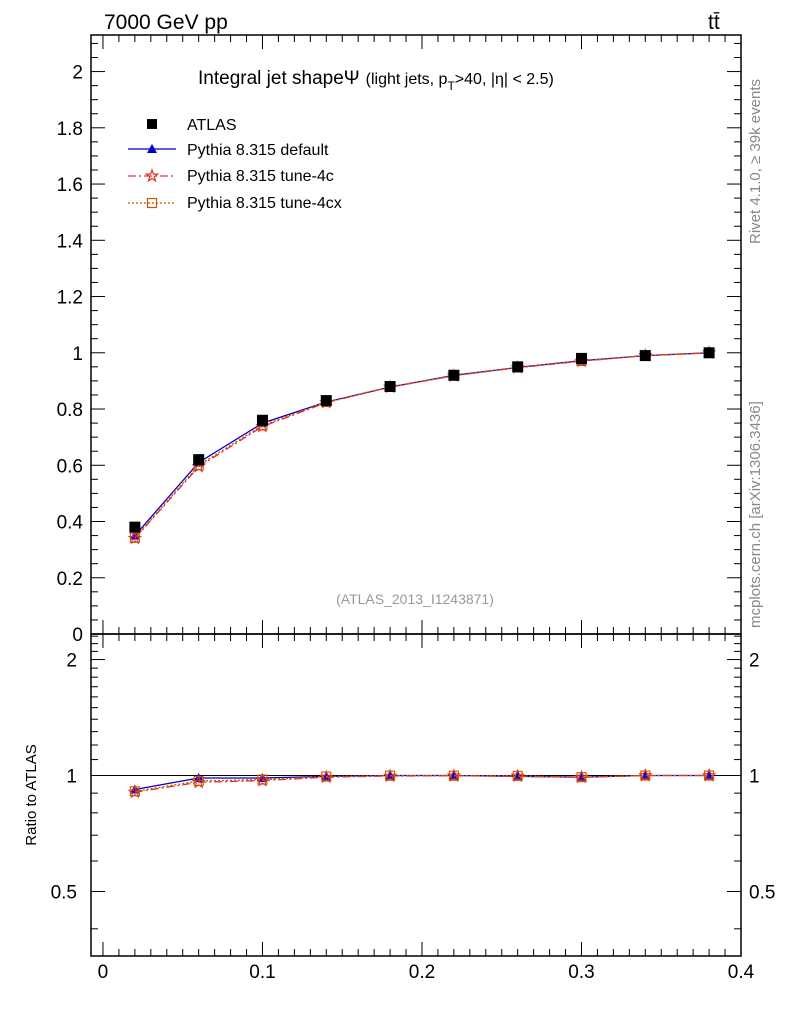 The image size is (786, 1024). What do you see at coordinates (264, 203) in the screenshot?
I see `legend-label-tune4cx: Pythia 8.315 tune-4cx` at bounding box center [264, 203].